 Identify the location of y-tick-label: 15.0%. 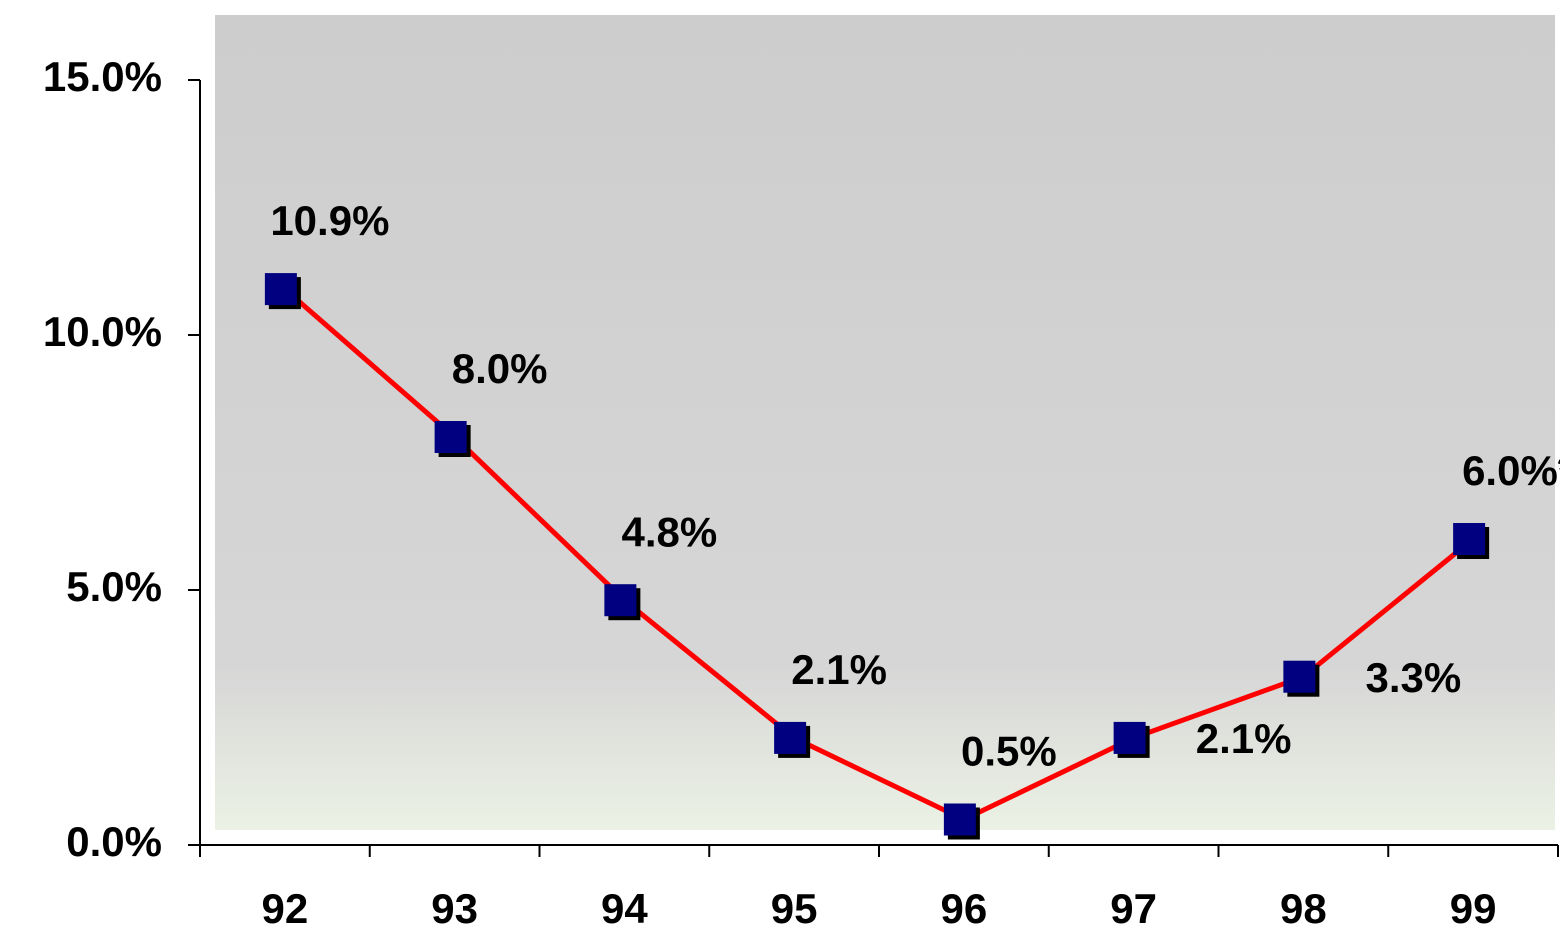
(102, 76).